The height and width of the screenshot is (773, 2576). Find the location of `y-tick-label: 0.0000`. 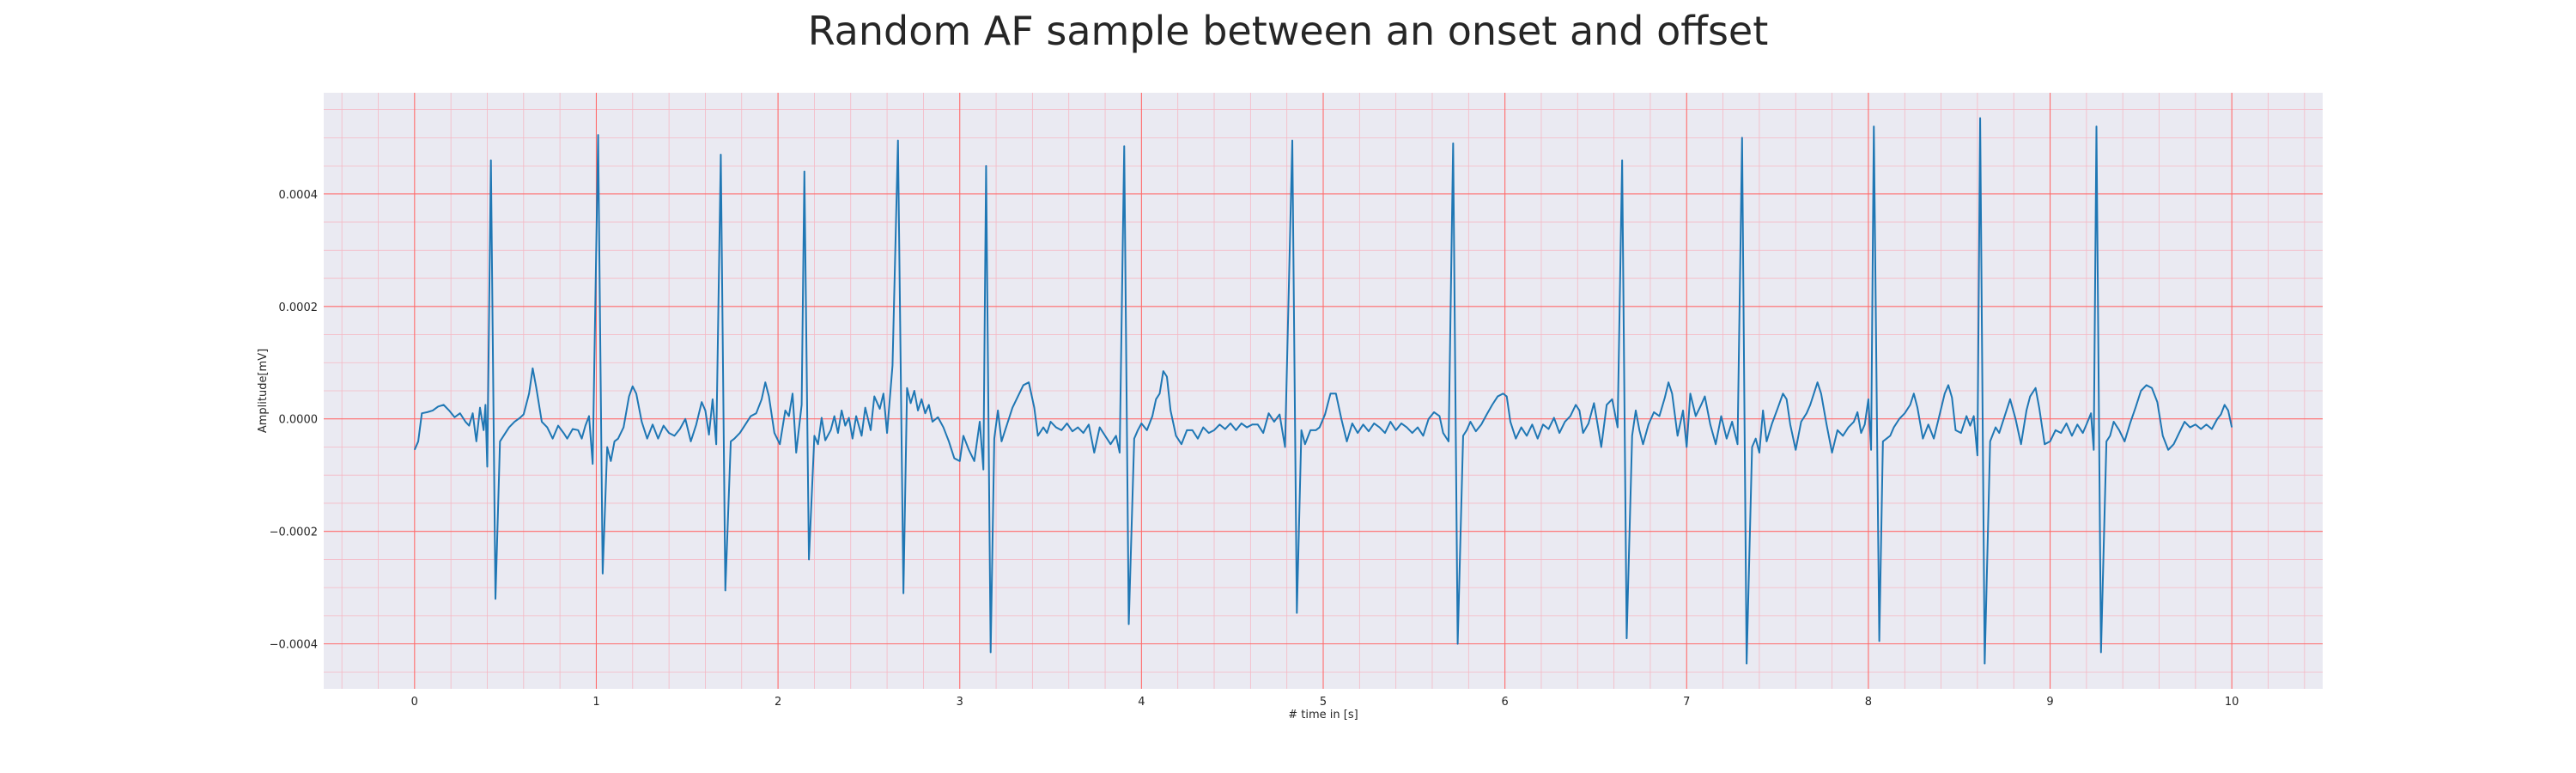

y-tick-label: 0.0000 is located at coordinates (299, 420).